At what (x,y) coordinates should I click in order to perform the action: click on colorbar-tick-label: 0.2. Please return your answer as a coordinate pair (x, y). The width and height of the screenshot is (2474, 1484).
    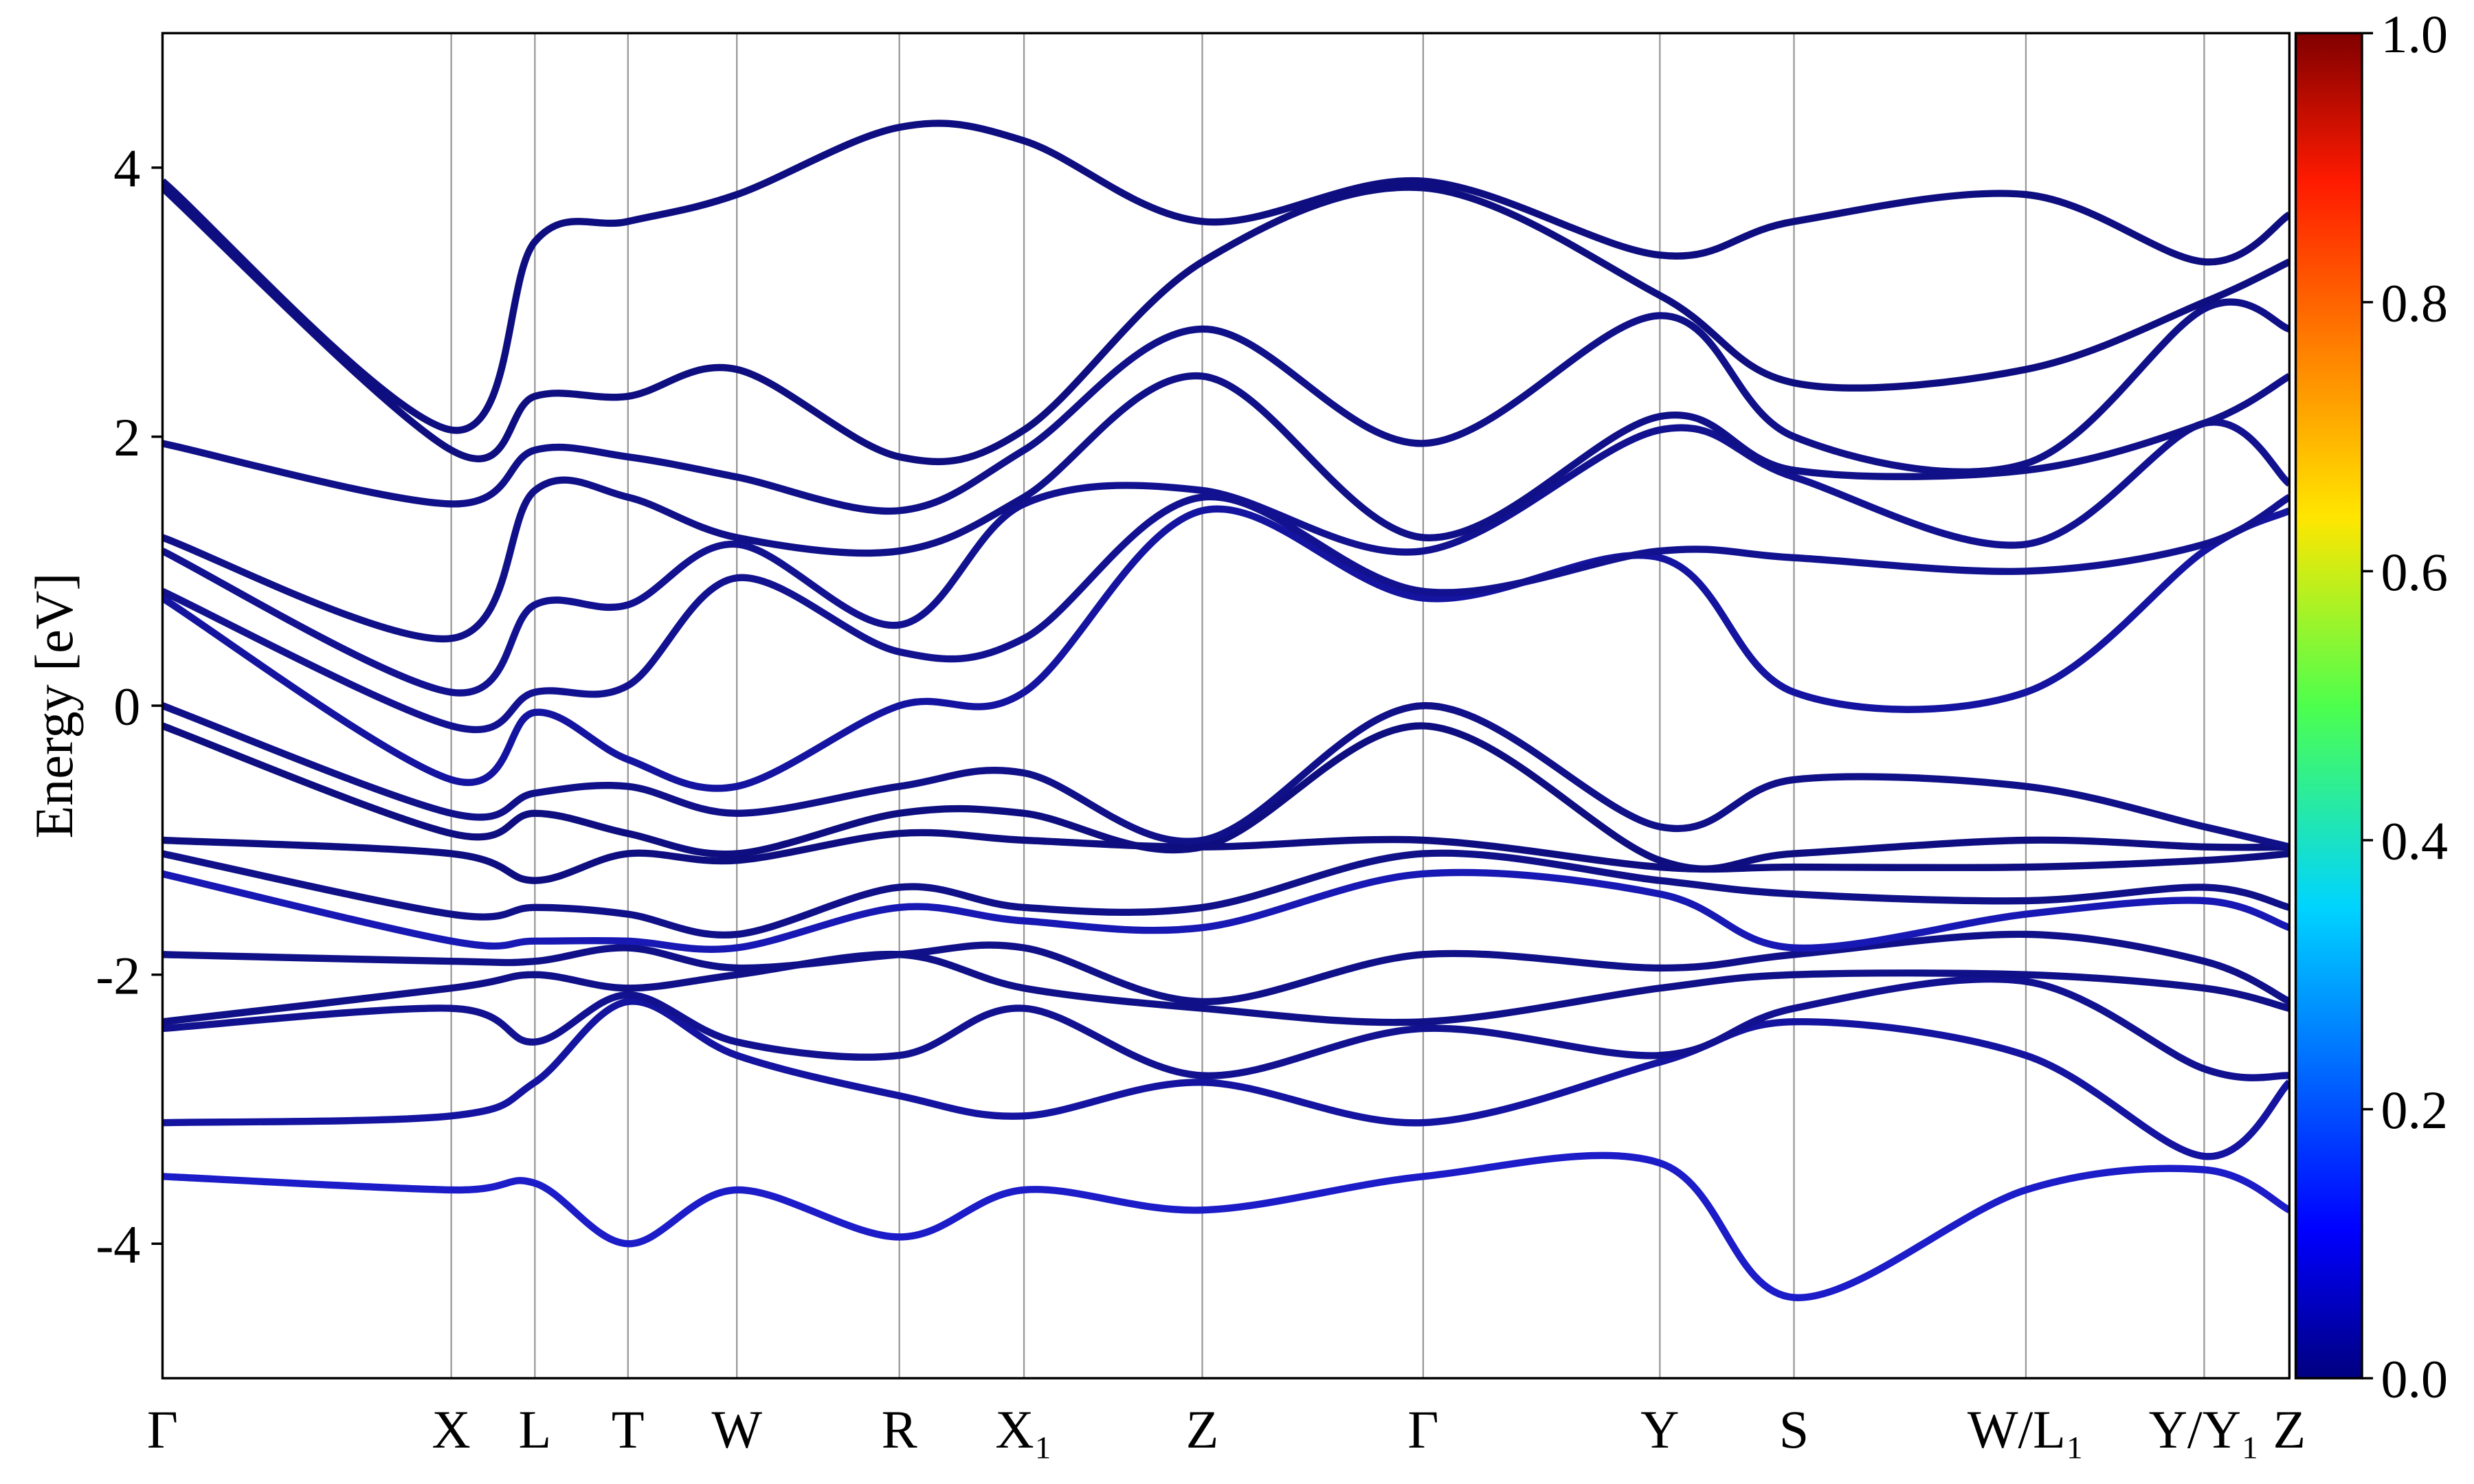
    Looking at the image, I should click on (2415, 1110).